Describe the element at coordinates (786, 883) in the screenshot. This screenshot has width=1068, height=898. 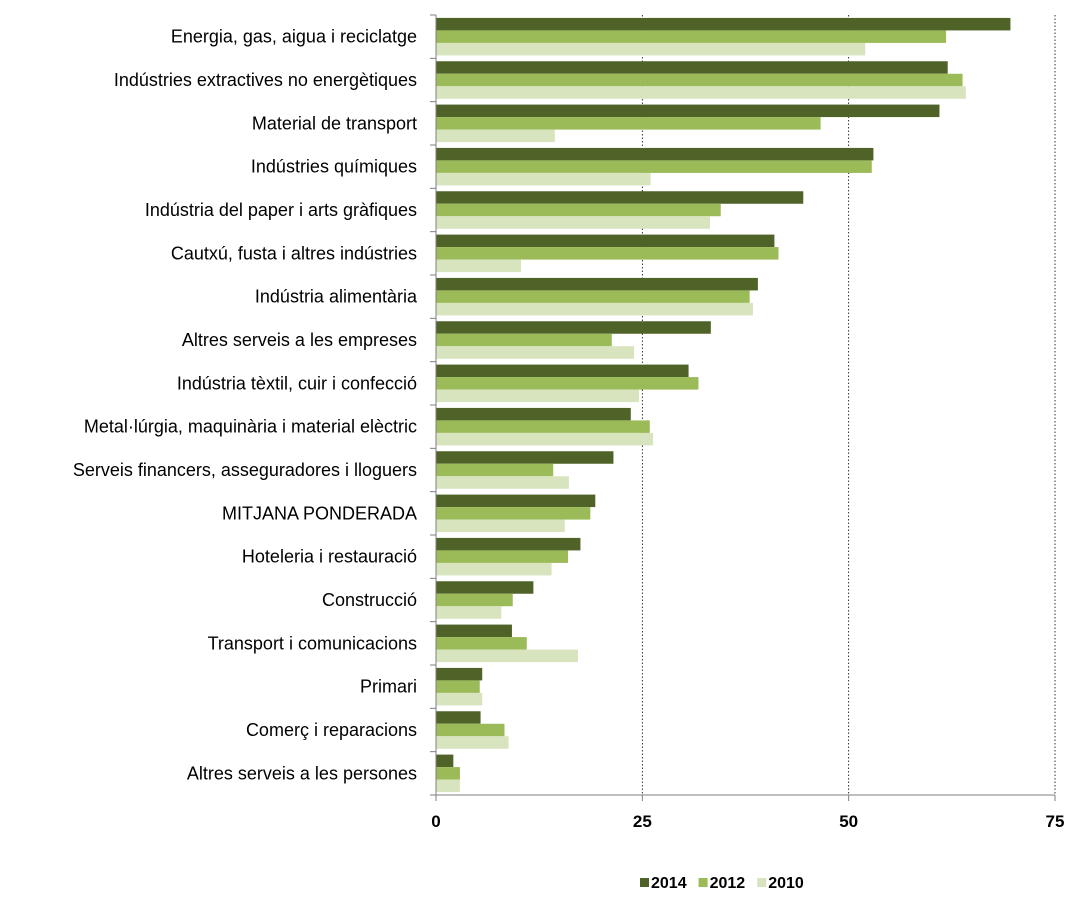
I see `legend-label: 2010` at that location.